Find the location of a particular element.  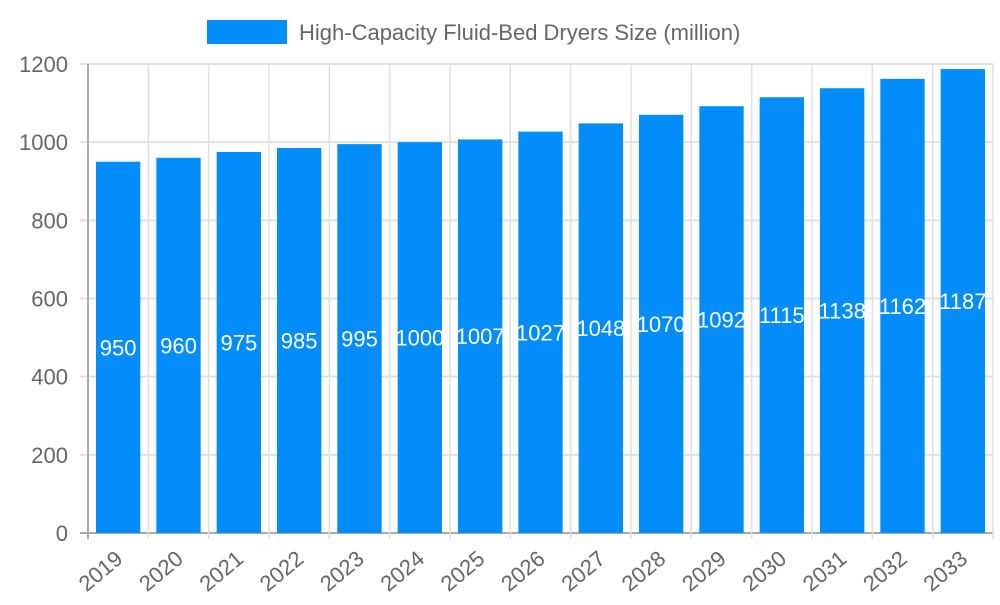

x-tick-label: 2024 is located at coordinates (402, 571).